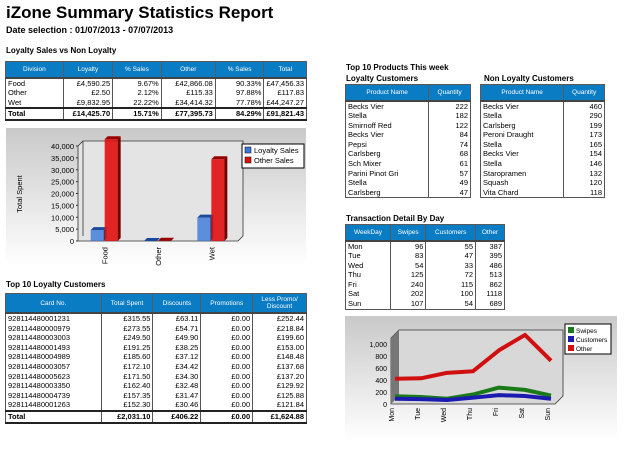 This screenshot has height=453, width=624. Describe the element at coordinates (127, 357) in the screenshot. I see `table-cell: £185.60` at that location.